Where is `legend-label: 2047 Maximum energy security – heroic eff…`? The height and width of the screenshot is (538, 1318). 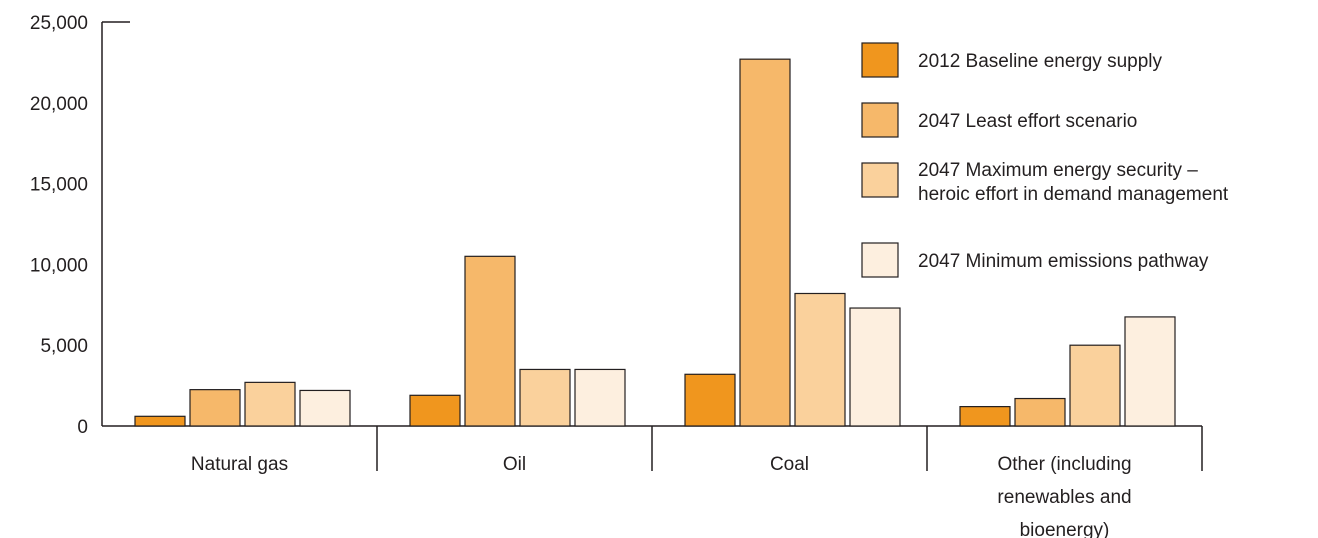
legend-label: 2047 Maximum energy security – heroic eff… is located at coordinates (1073, 182).